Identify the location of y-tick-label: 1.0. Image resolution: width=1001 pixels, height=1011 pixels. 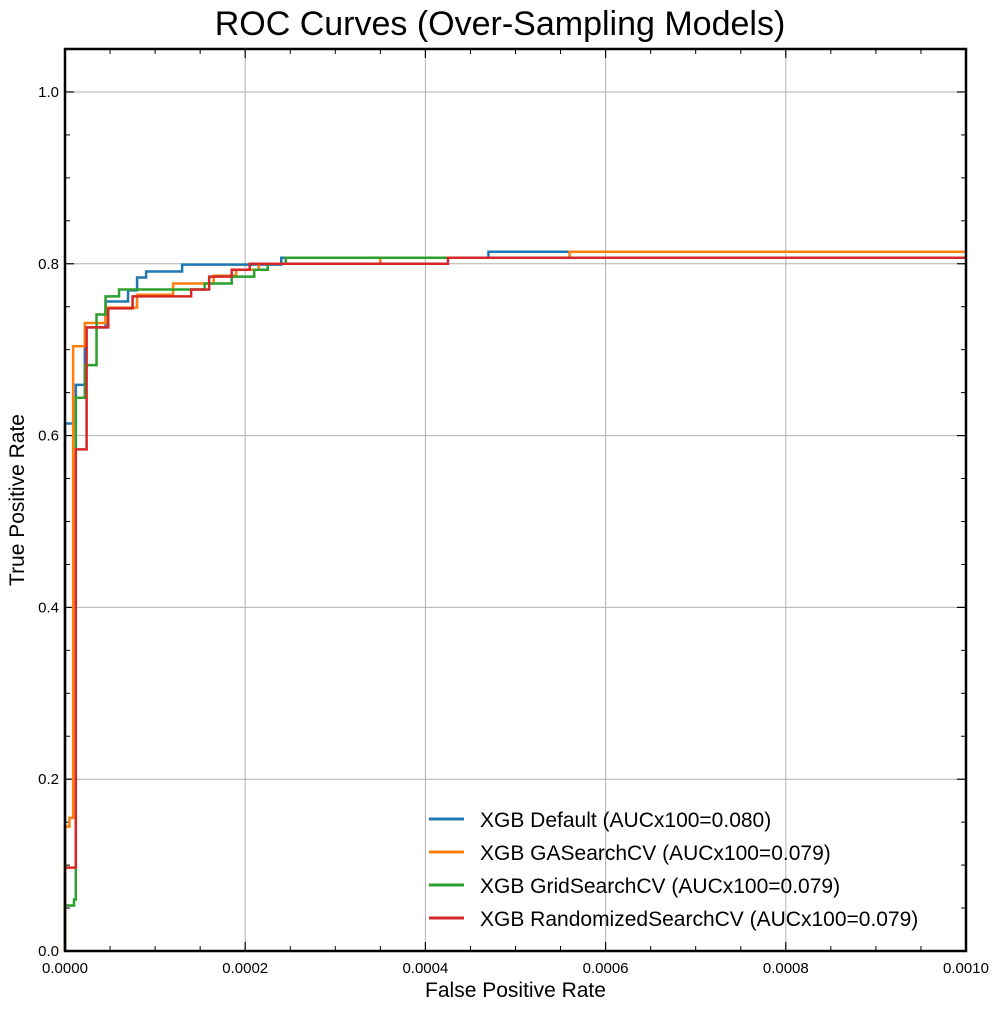
(48, 92).